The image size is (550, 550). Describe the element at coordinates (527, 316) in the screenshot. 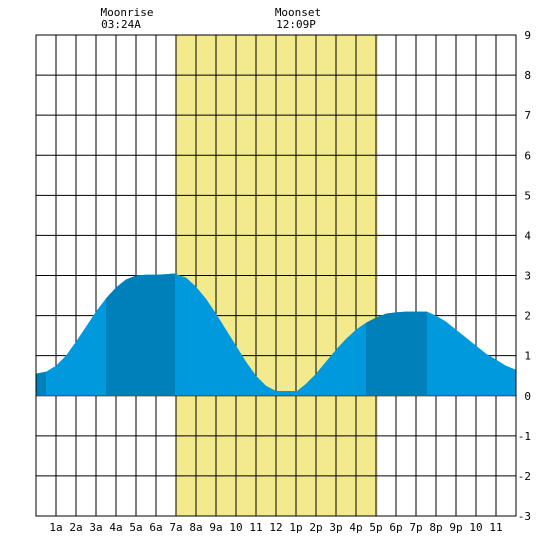

I see `y-tick-label: 2` at that location.